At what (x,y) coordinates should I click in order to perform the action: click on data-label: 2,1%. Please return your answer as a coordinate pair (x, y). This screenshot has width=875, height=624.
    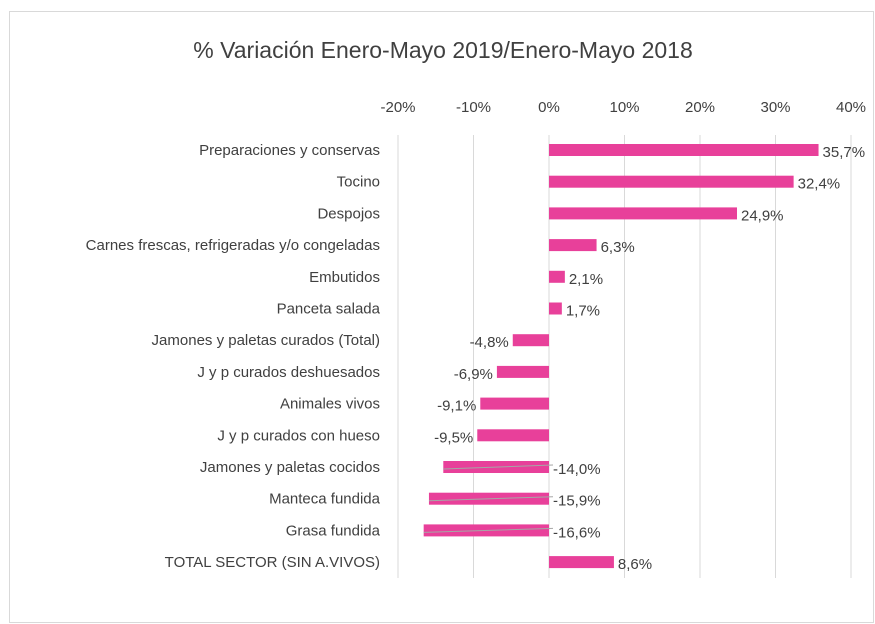
    Looking at the image, I should click on (586, 279).